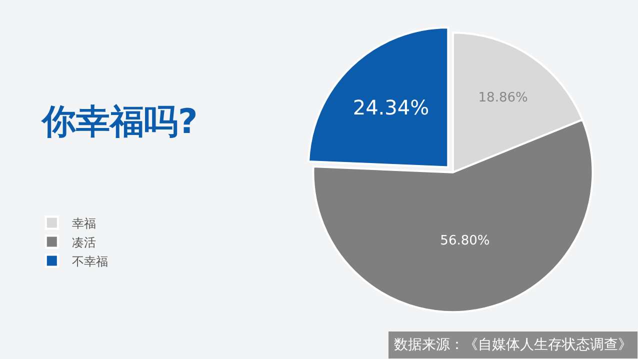  What do you see at coordinates (84, 223) in the screenshot?
I see `legend-label: 幸福` at bounding box center [84, 223].